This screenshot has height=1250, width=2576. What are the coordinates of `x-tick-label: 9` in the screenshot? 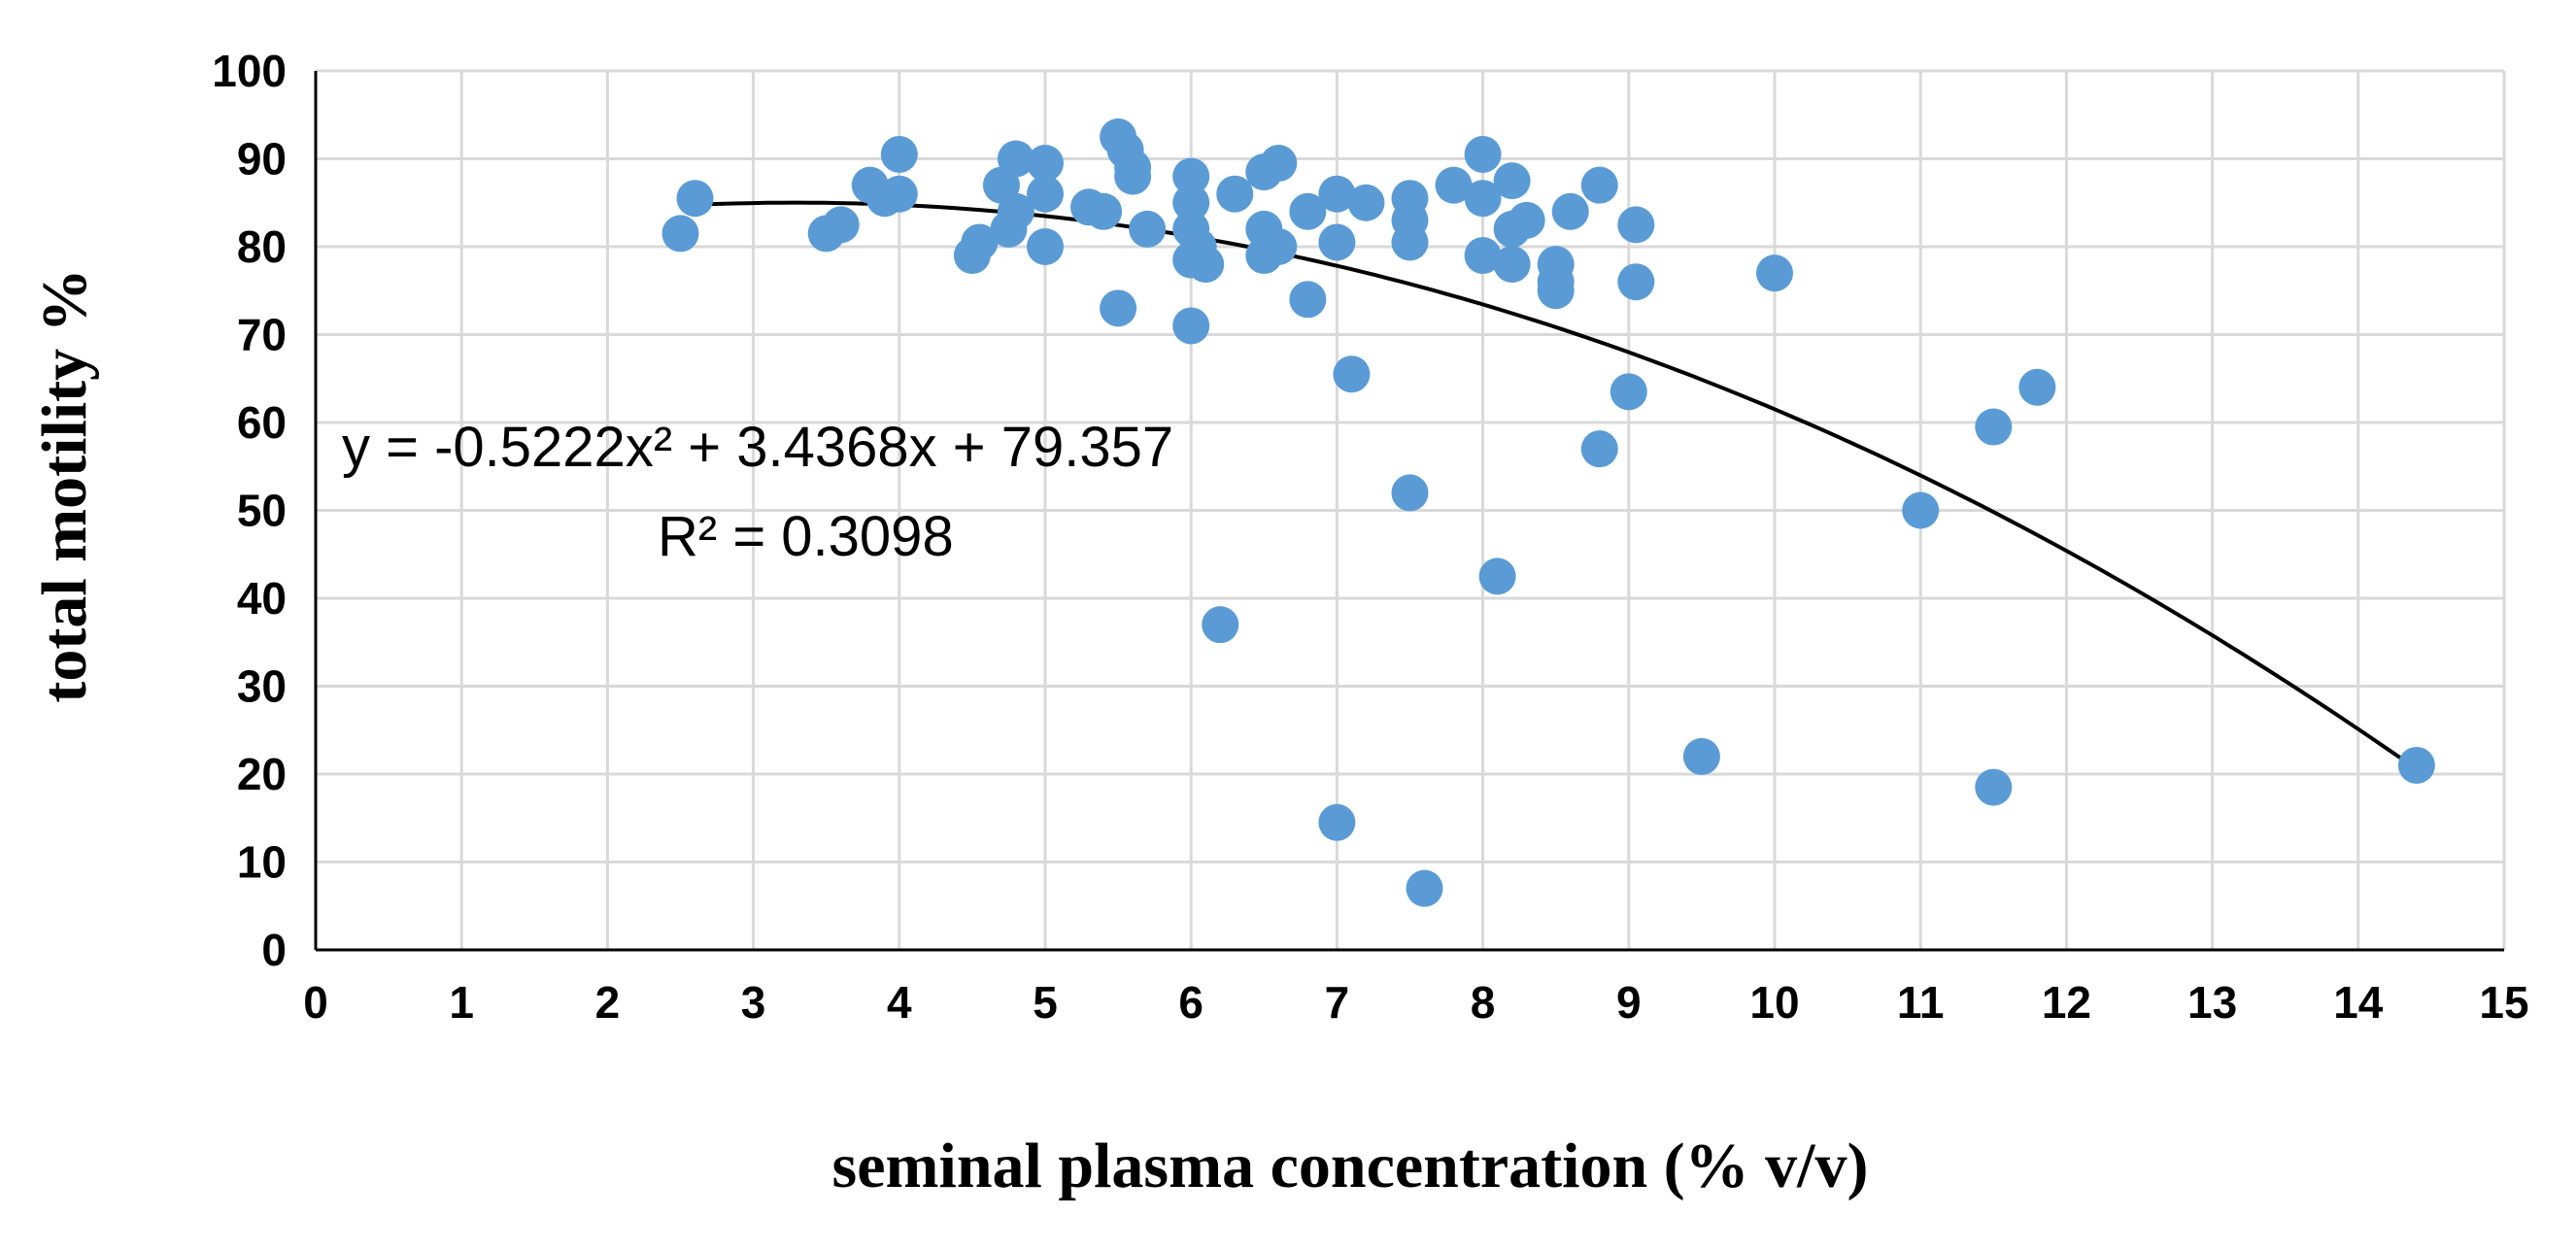 It's located at (1629, 1002).